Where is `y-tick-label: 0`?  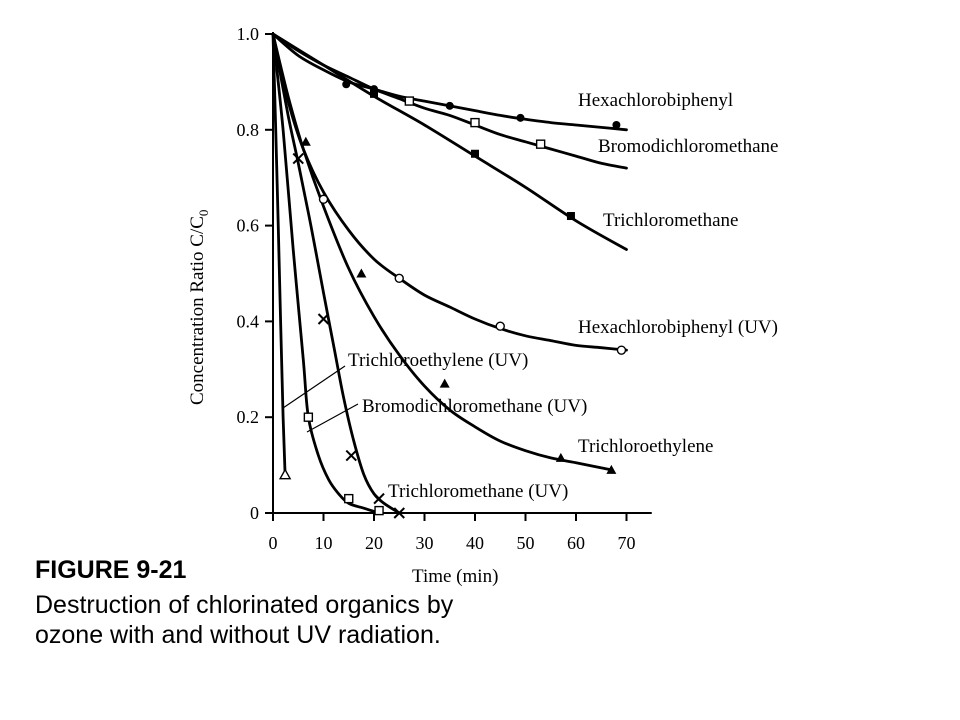 y-tick-label: 0 is located at coordinates (254, 513).